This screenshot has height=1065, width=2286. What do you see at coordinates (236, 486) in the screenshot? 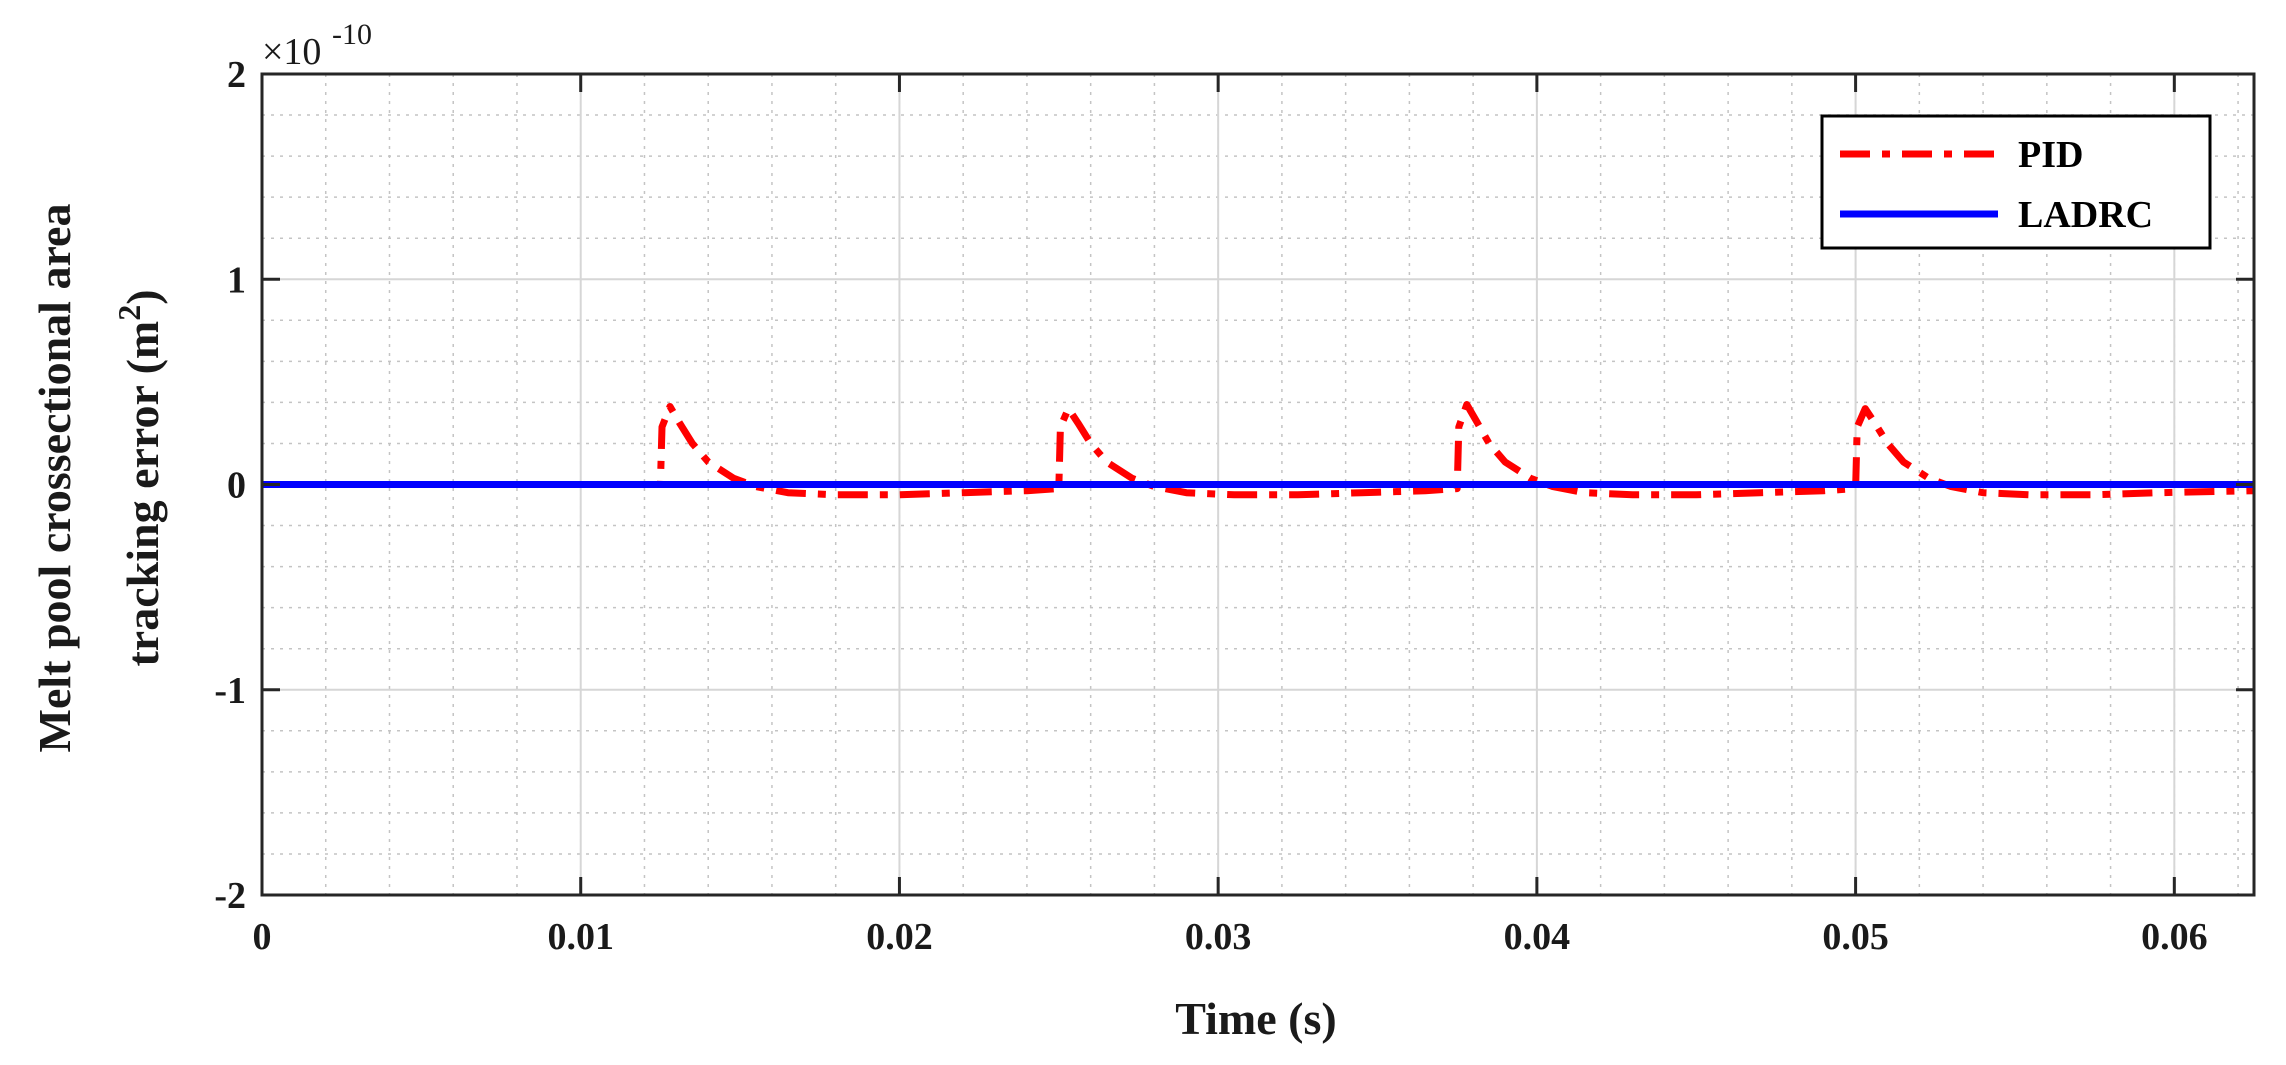
I see `y-tick-label: 0` at bounding box center [236, 486].